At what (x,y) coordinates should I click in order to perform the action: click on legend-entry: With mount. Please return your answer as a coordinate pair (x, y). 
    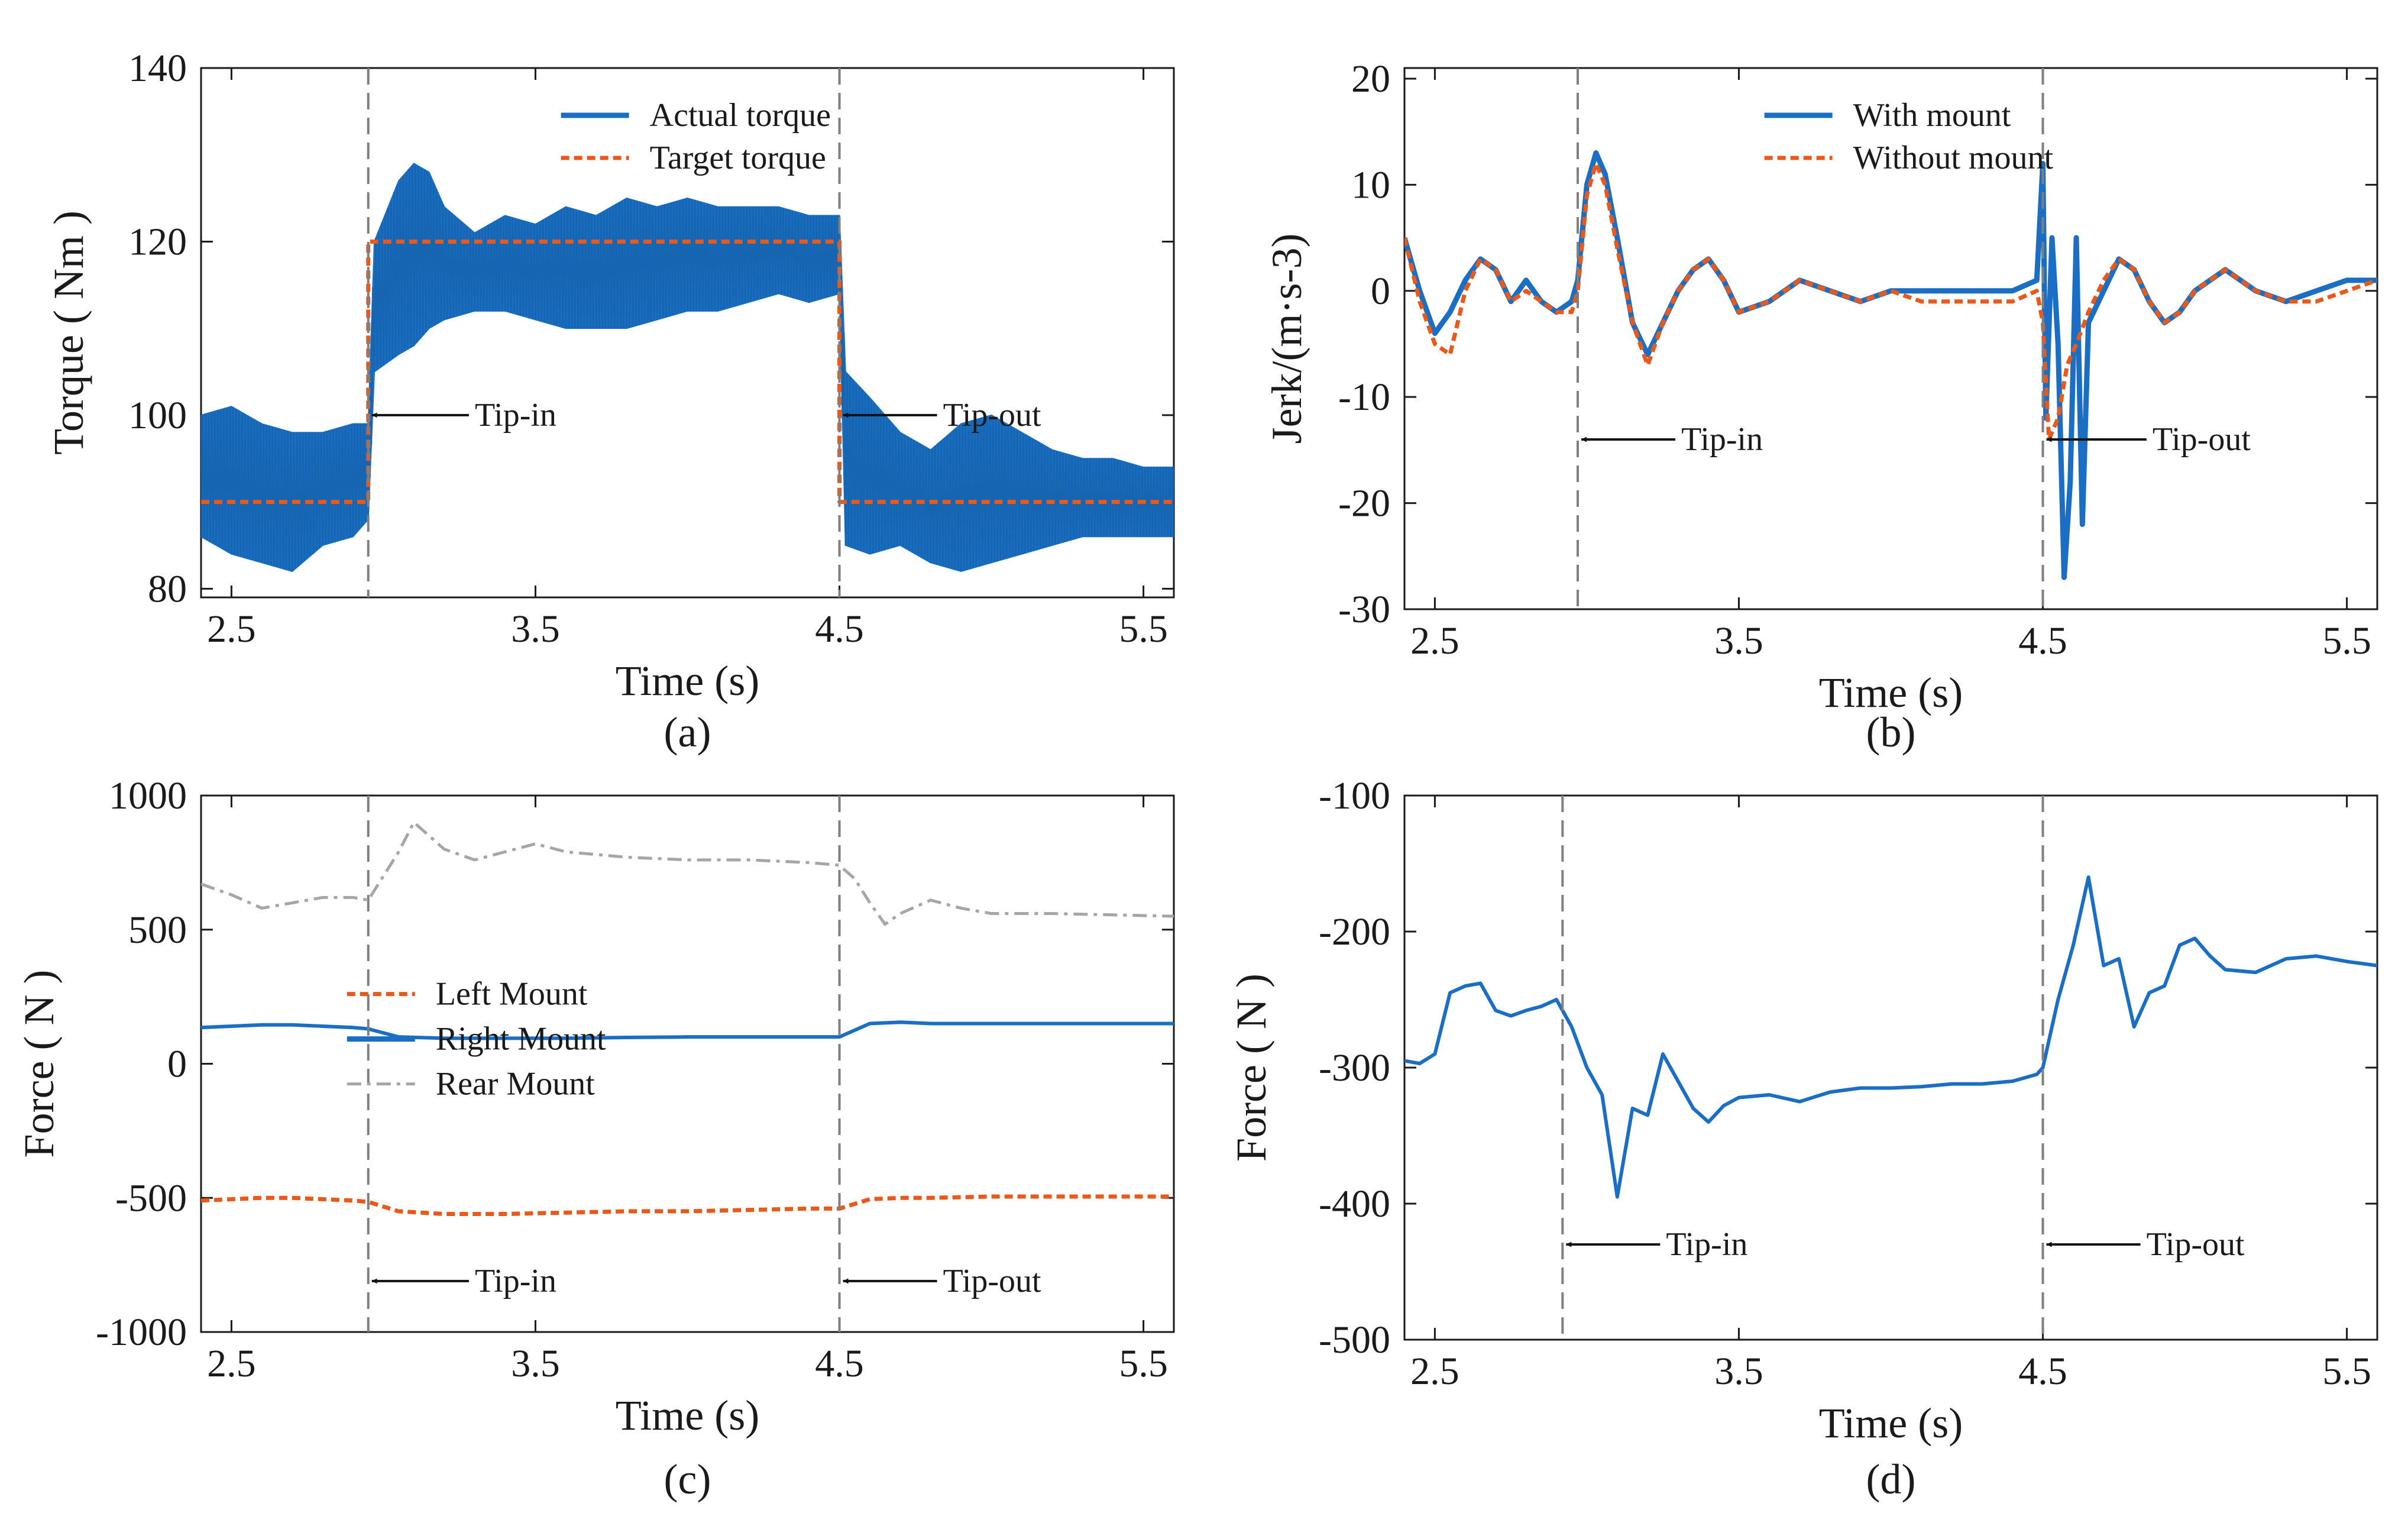
    Looking at the image, I should click on (1932, 115).